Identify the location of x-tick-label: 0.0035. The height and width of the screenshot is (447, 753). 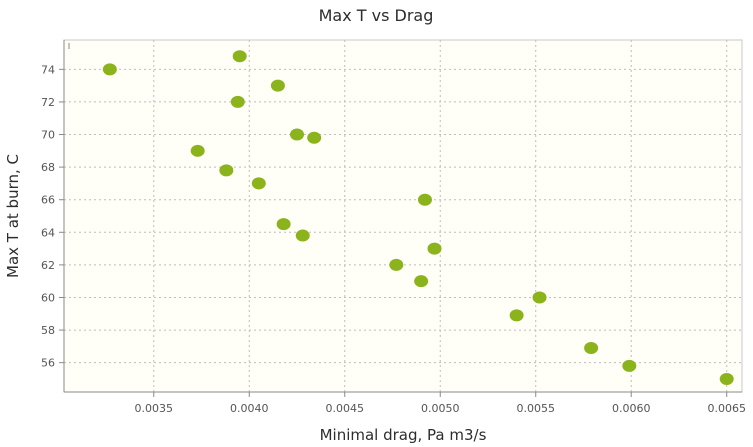
(154, 408).